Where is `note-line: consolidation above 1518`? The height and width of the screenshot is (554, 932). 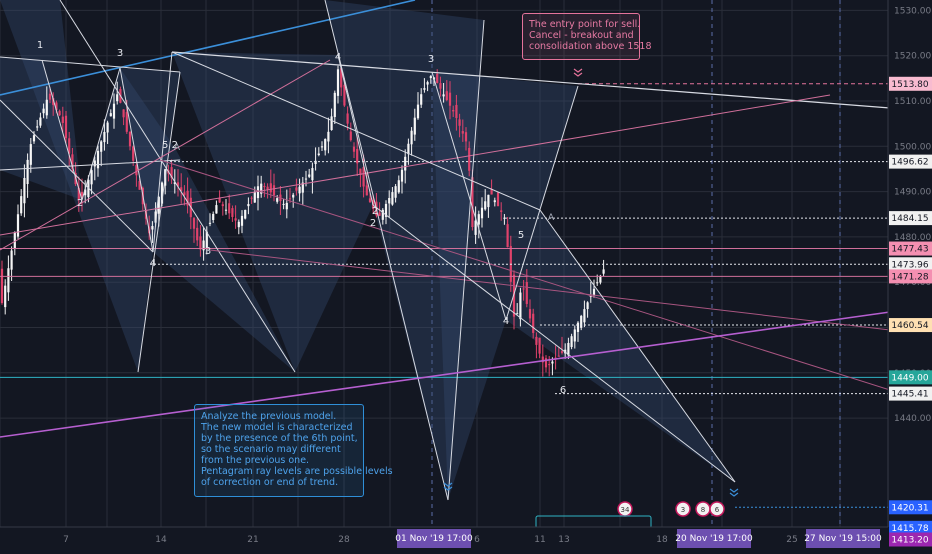
note-line: consolidation above 1518 is located at coordinates (590, 46).